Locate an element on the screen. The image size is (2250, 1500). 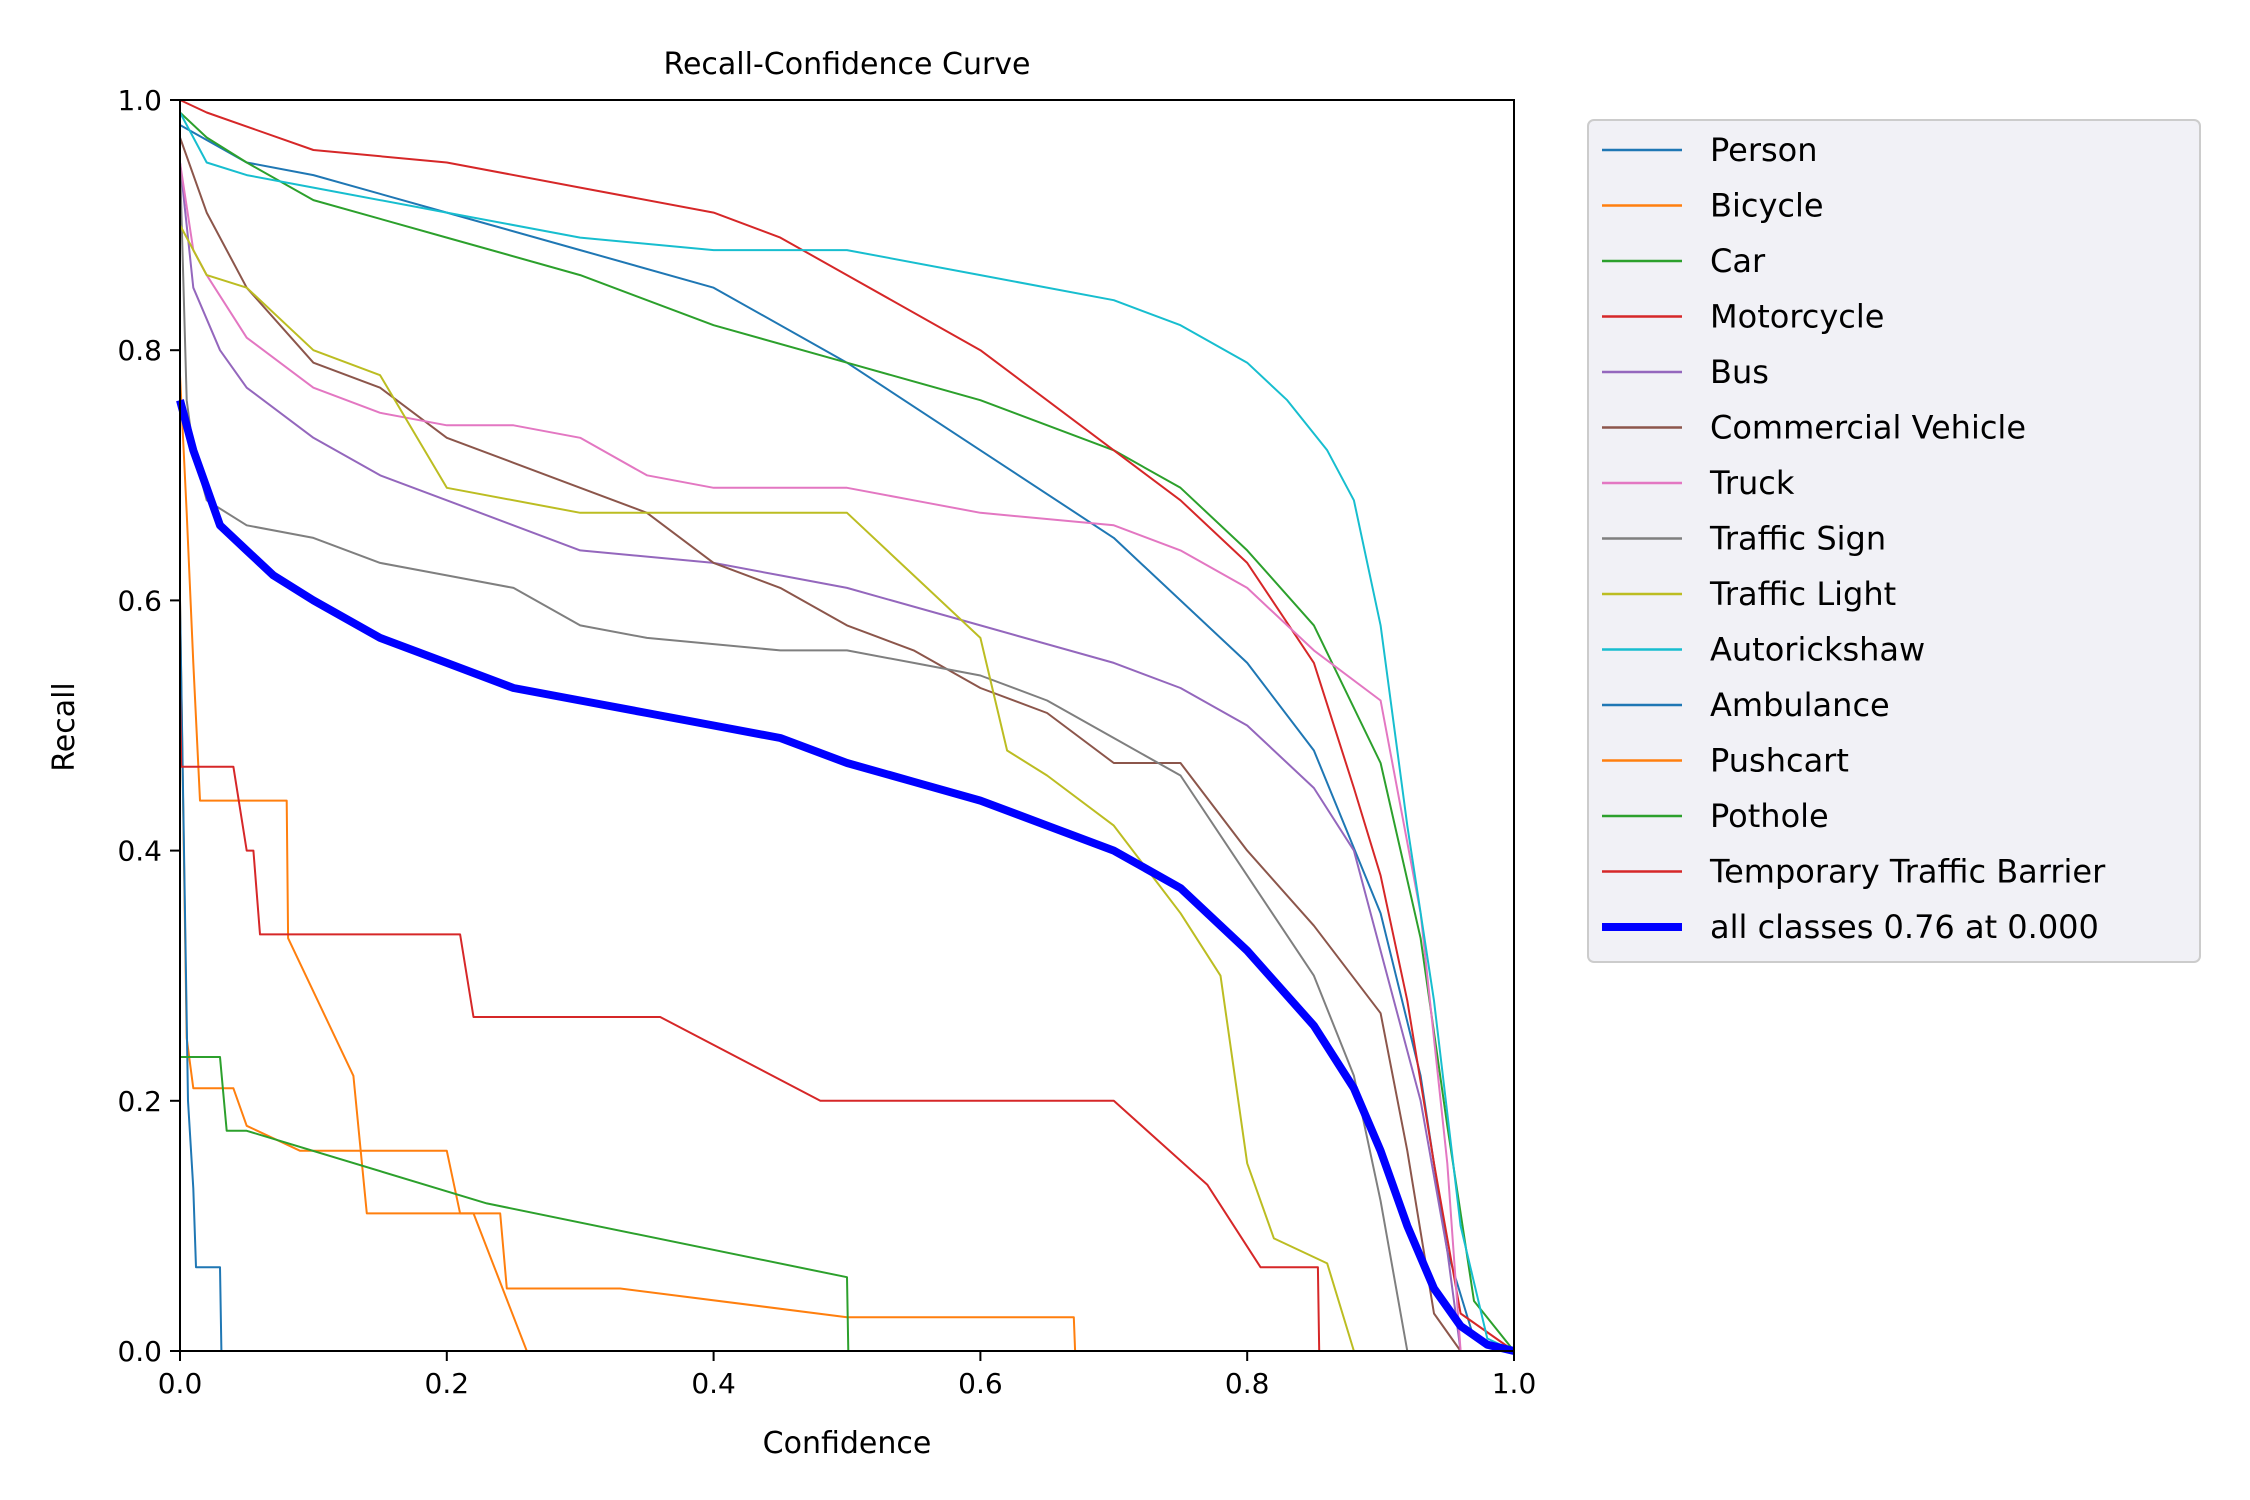
x-axis-label: Confidence is located at coordinates (847, 1443).